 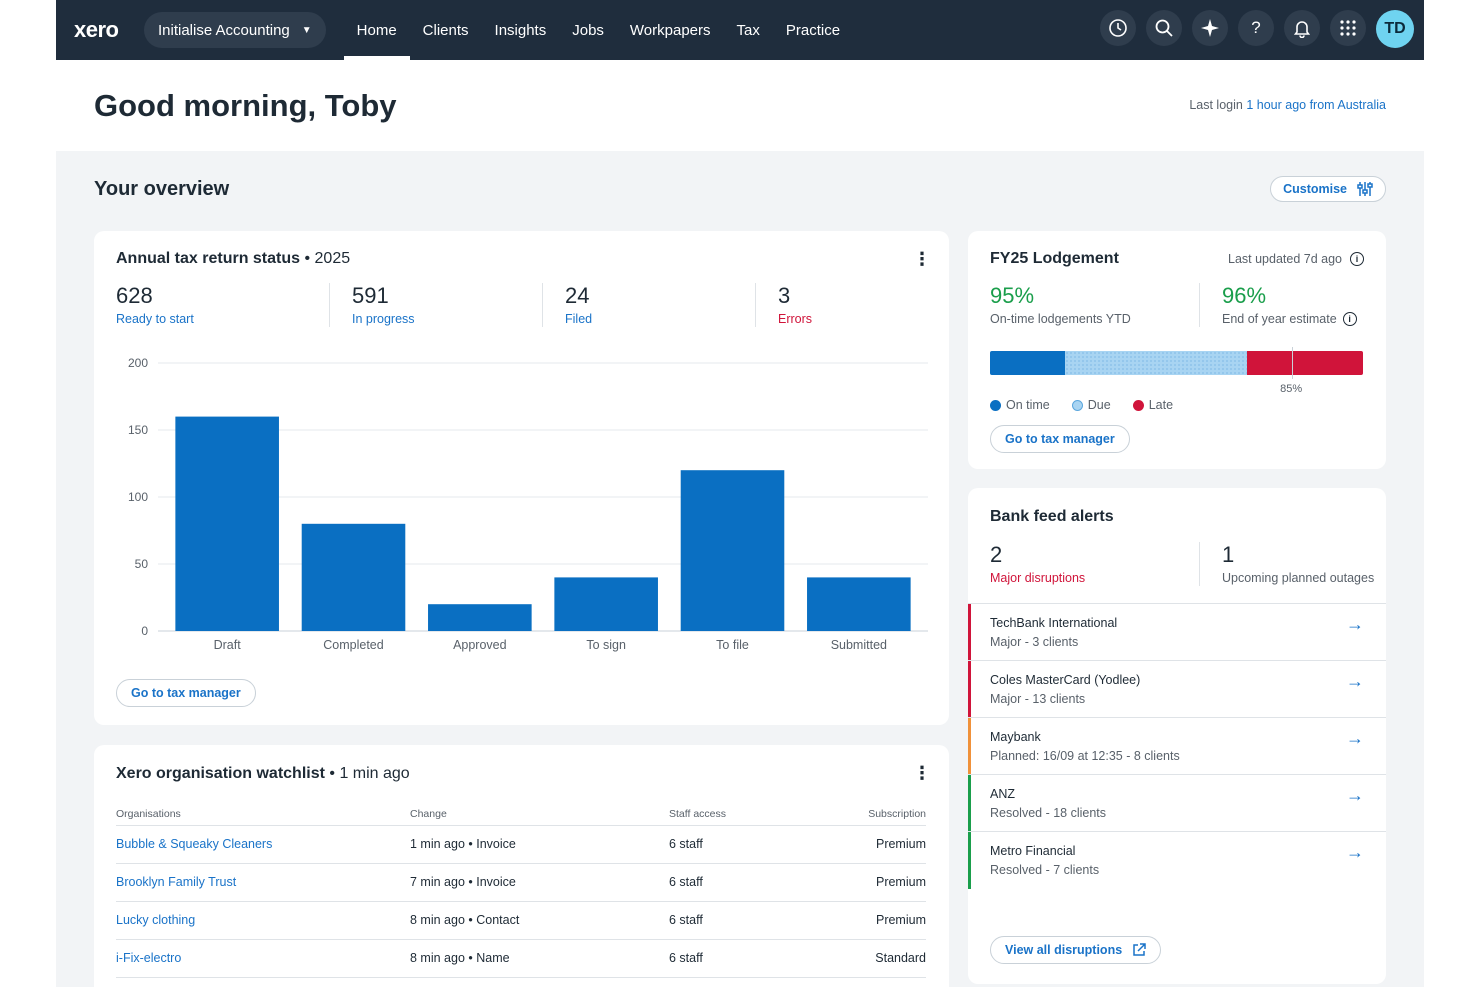 What do you see at coordinates (922, 259) in the screenshot?
I see `annual-more-icon: ⋮` at bounding box center [922, 259].